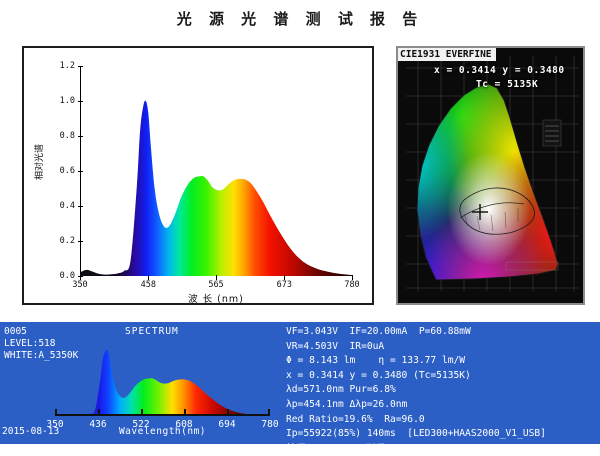  I want to click on mini-x-tick-label: 522, so click(141, 424).